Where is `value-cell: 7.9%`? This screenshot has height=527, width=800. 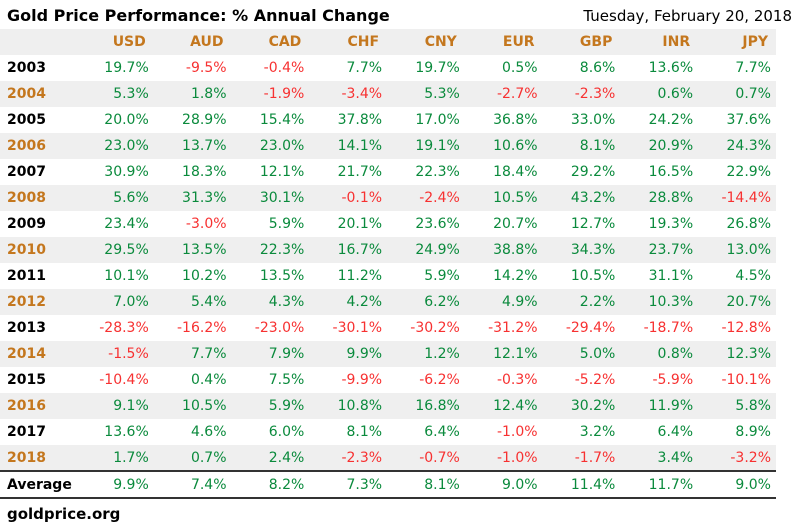 value-cell: 7.9% is located at coordinates (286, 354).